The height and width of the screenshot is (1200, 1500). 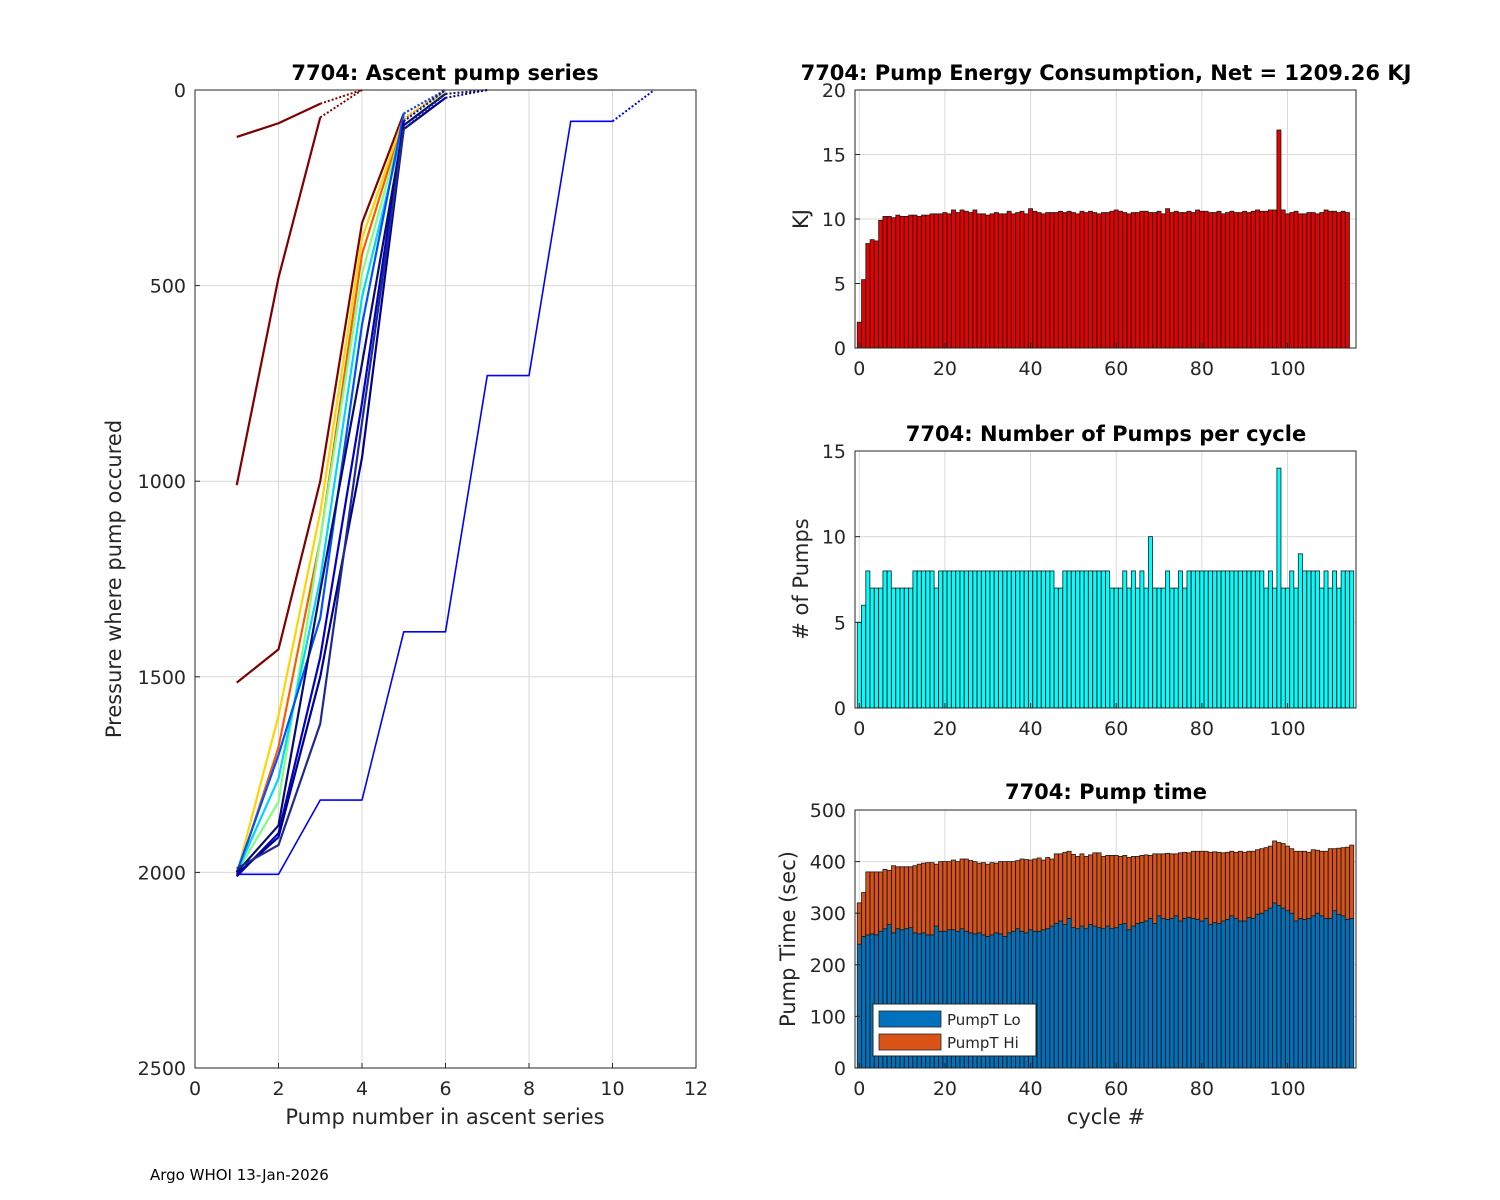 What do you see at coordinates (840, 1069) in the screenshot?
I see `pumptime-ytick-label: 0` at bounding box center [840, 1069].